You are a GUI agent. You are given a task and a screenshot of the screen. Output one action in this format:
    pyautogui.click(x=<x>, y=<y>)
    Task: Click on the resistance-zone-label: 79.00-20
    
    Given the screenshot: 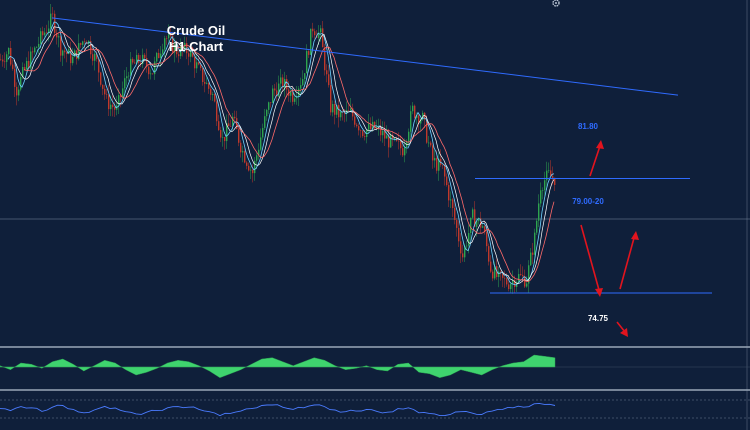 What is the action you would take?
    pyautogui.click(x=588, y=201)
    